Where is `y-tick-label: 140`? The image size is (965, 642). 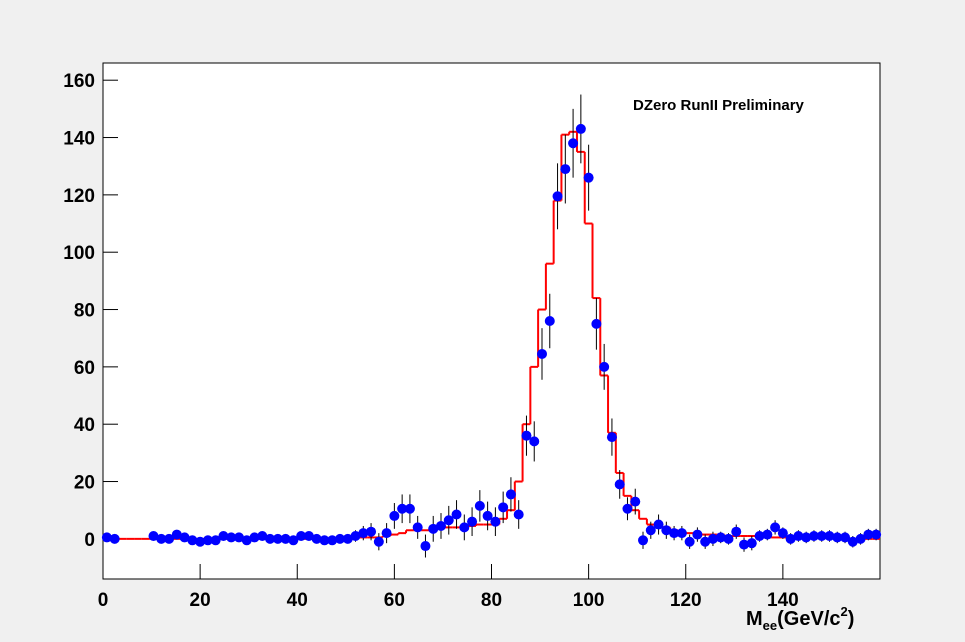
y-tick-label: 140 is located at coordinates (79, 139).